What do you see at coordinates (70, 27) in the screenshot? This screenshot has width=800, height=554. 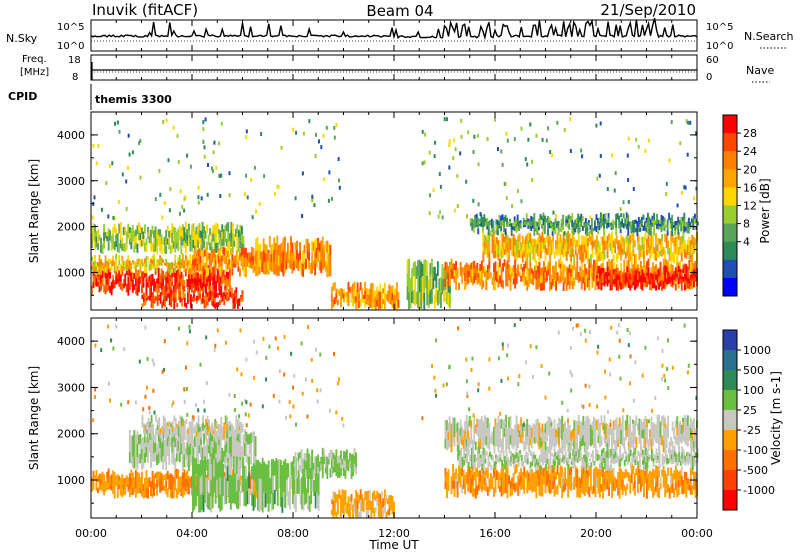 I see `noise-top-tick-left: 10^5` at bounding box center [70, 27].